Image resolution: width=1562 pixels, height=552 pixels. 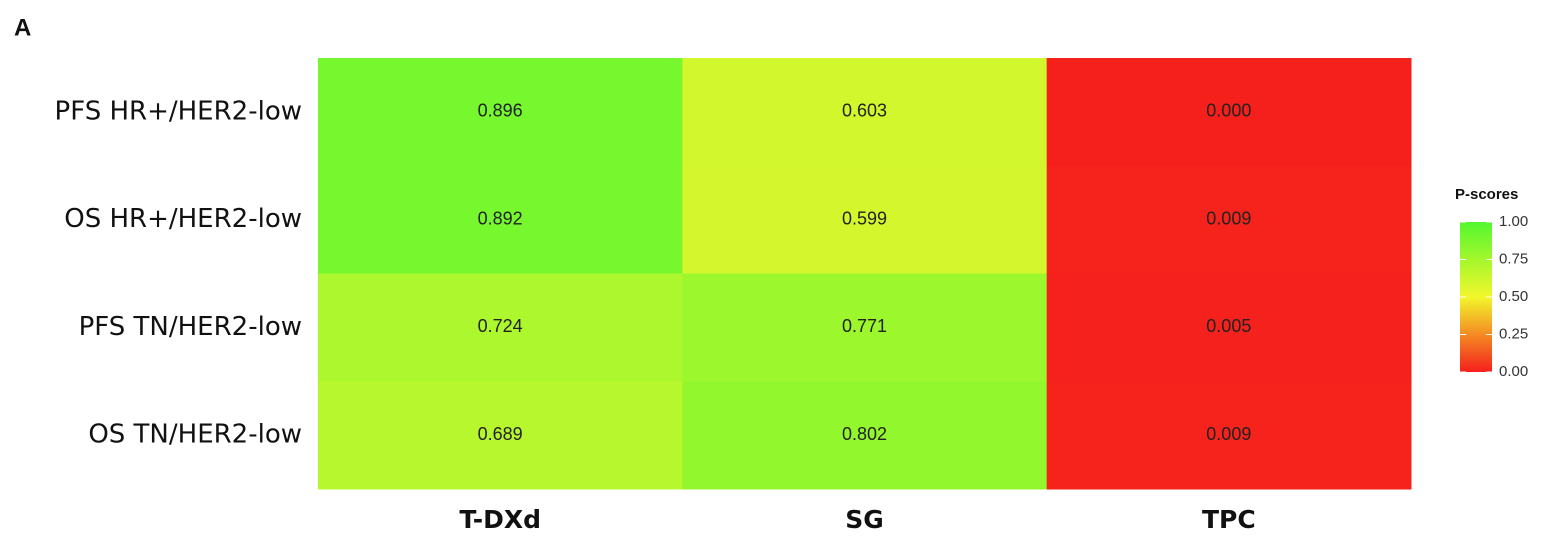 I want to click on cell-label: 0.603, so click(x=864, y=111).